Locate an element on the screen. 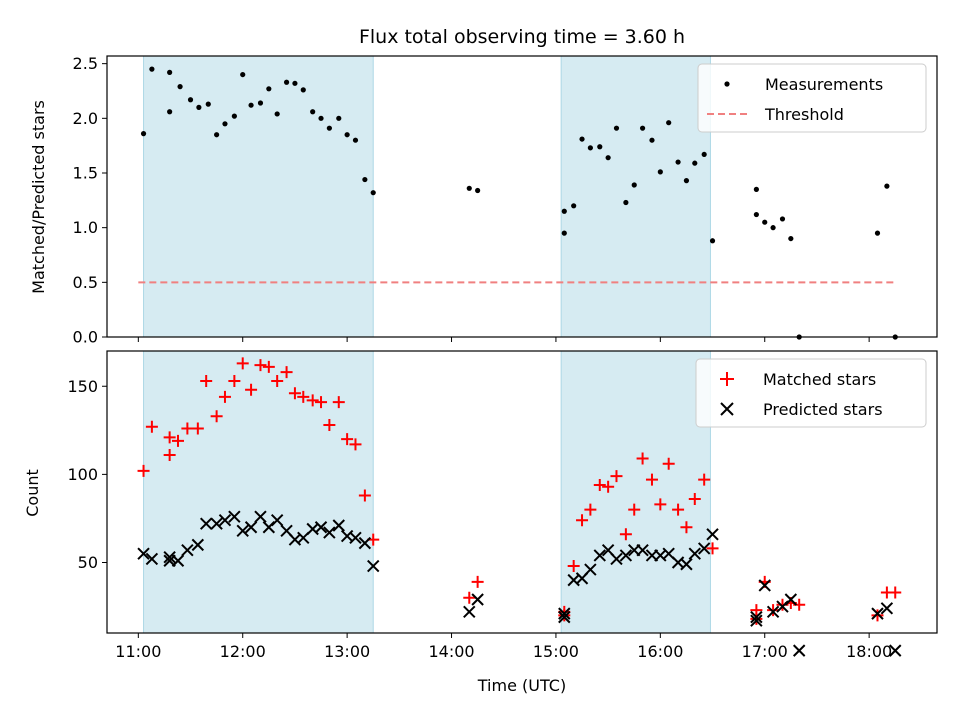  x-tick-label: 14:00 is located at coordinates (451, 651).